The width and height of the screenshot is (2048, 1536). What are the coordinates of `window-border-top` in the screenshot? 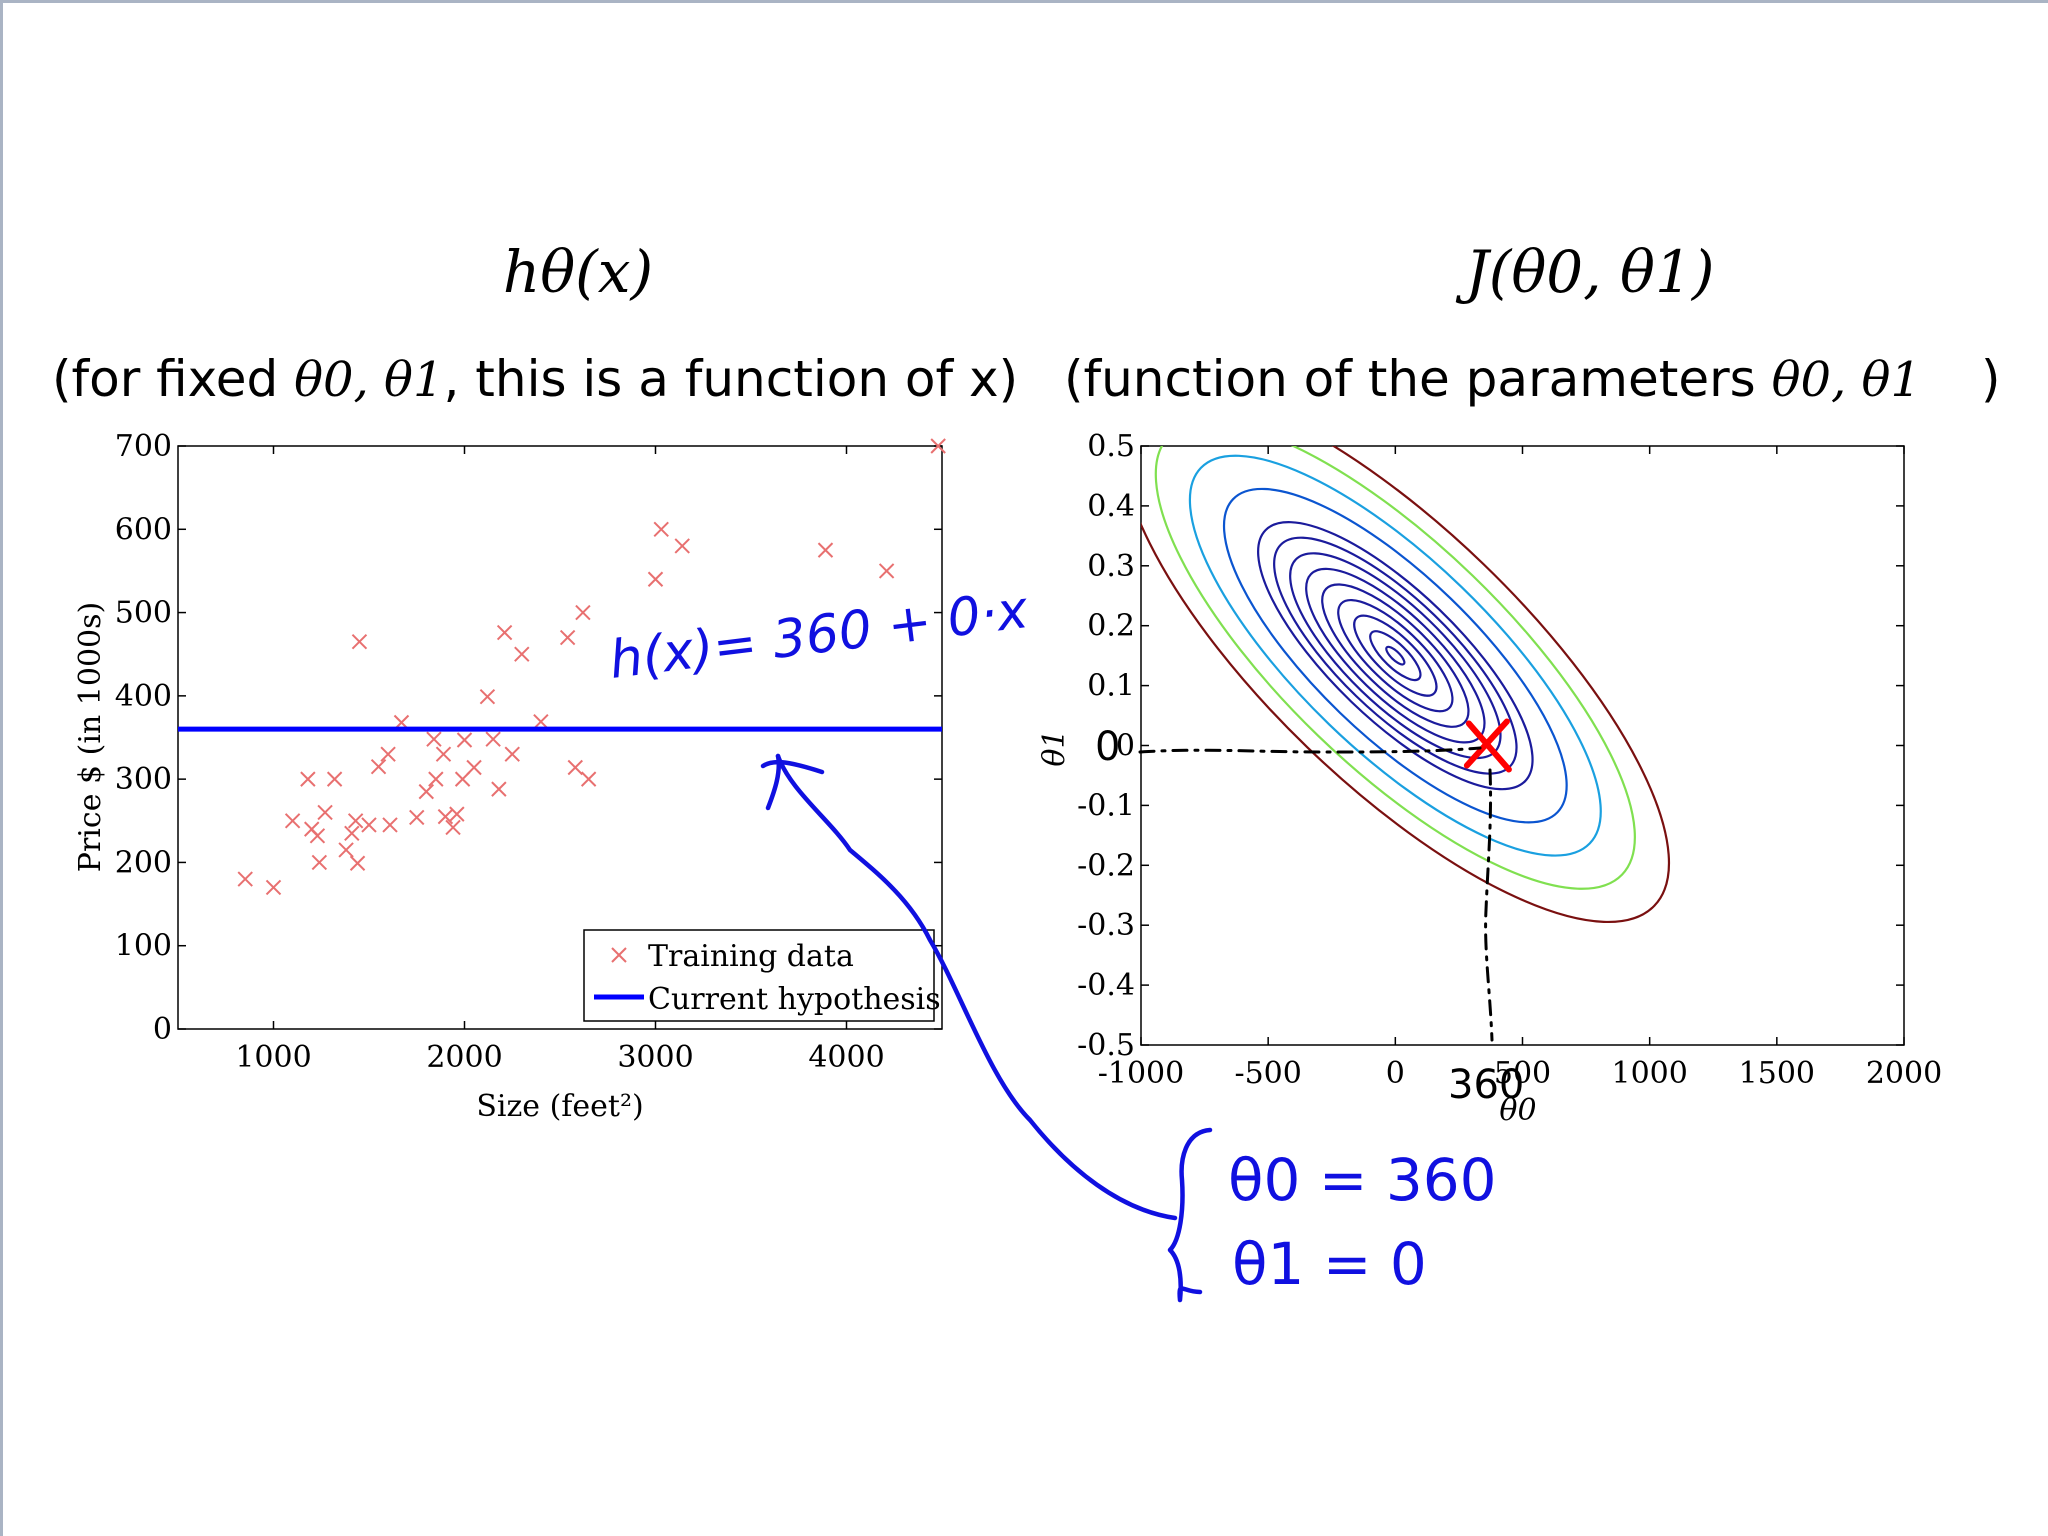 It's located at (1024, 1).